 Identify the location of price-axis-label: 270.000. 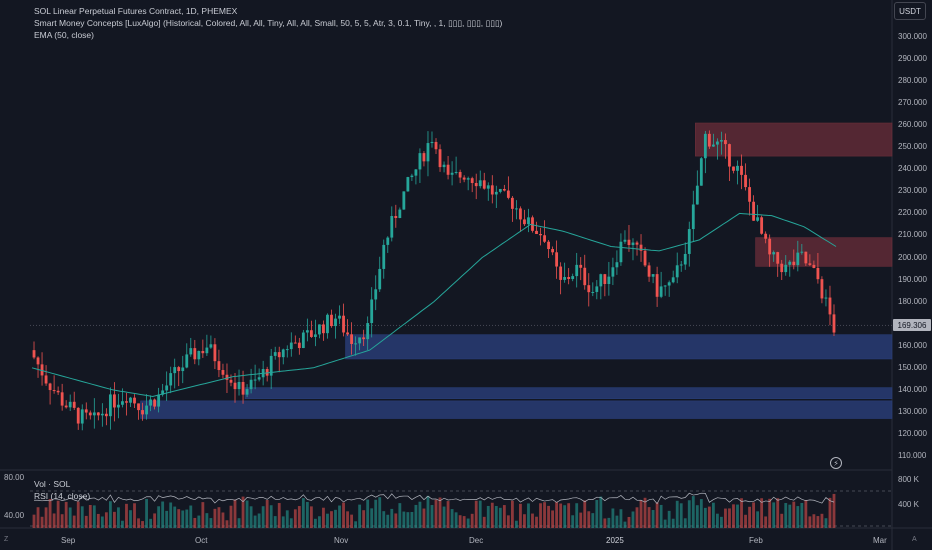
(912, 103).